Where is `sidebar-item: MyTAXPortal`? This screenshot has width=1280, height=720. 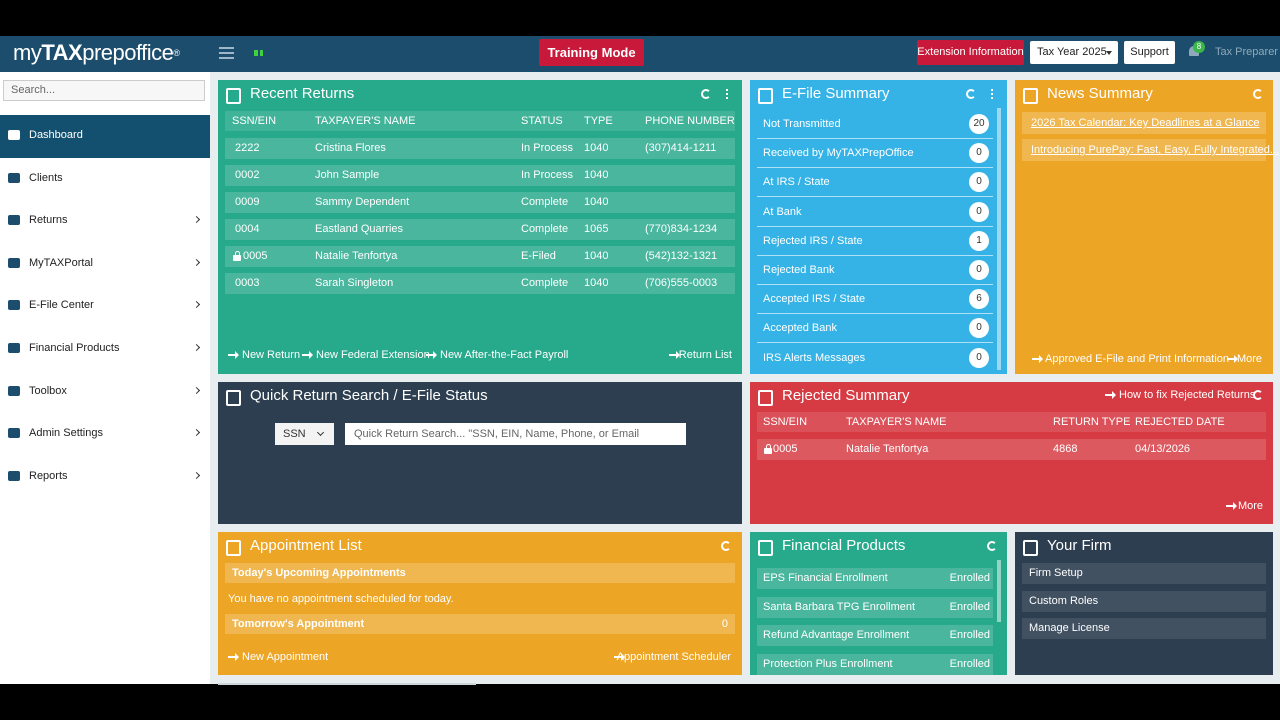
sidebar-item: MyTAXPortal is located at coordinates (61, 262).